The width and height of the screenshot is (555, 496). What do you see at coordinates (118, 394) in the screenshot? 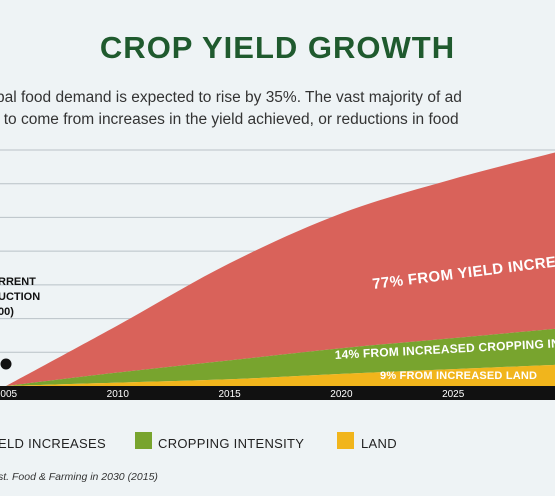
I see `x-tick-label: 2010` at bounding box center [118, 394].